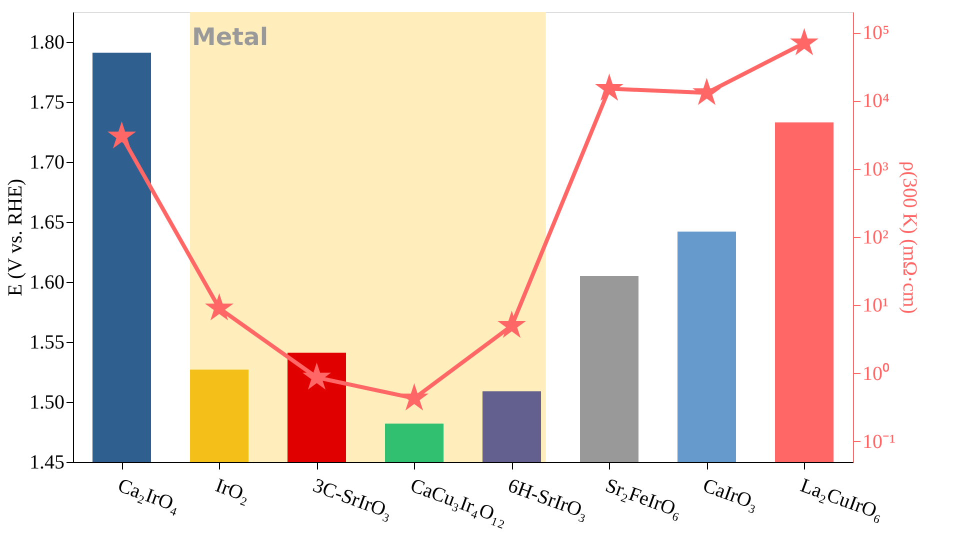  I want to click on y-tick-label: 1.45, so click(47, 463).